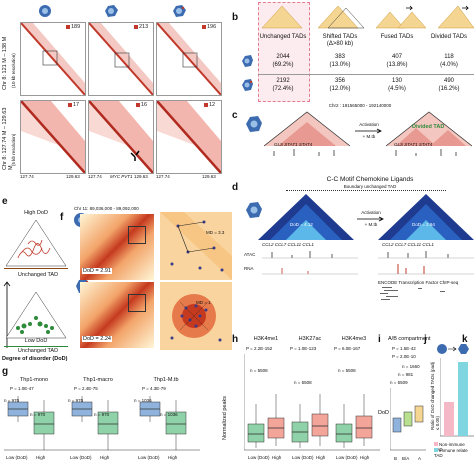 This screenshot has height=474, width=474. I want to click on d-dod-left: DoD = 4.12, so click(301, 224).